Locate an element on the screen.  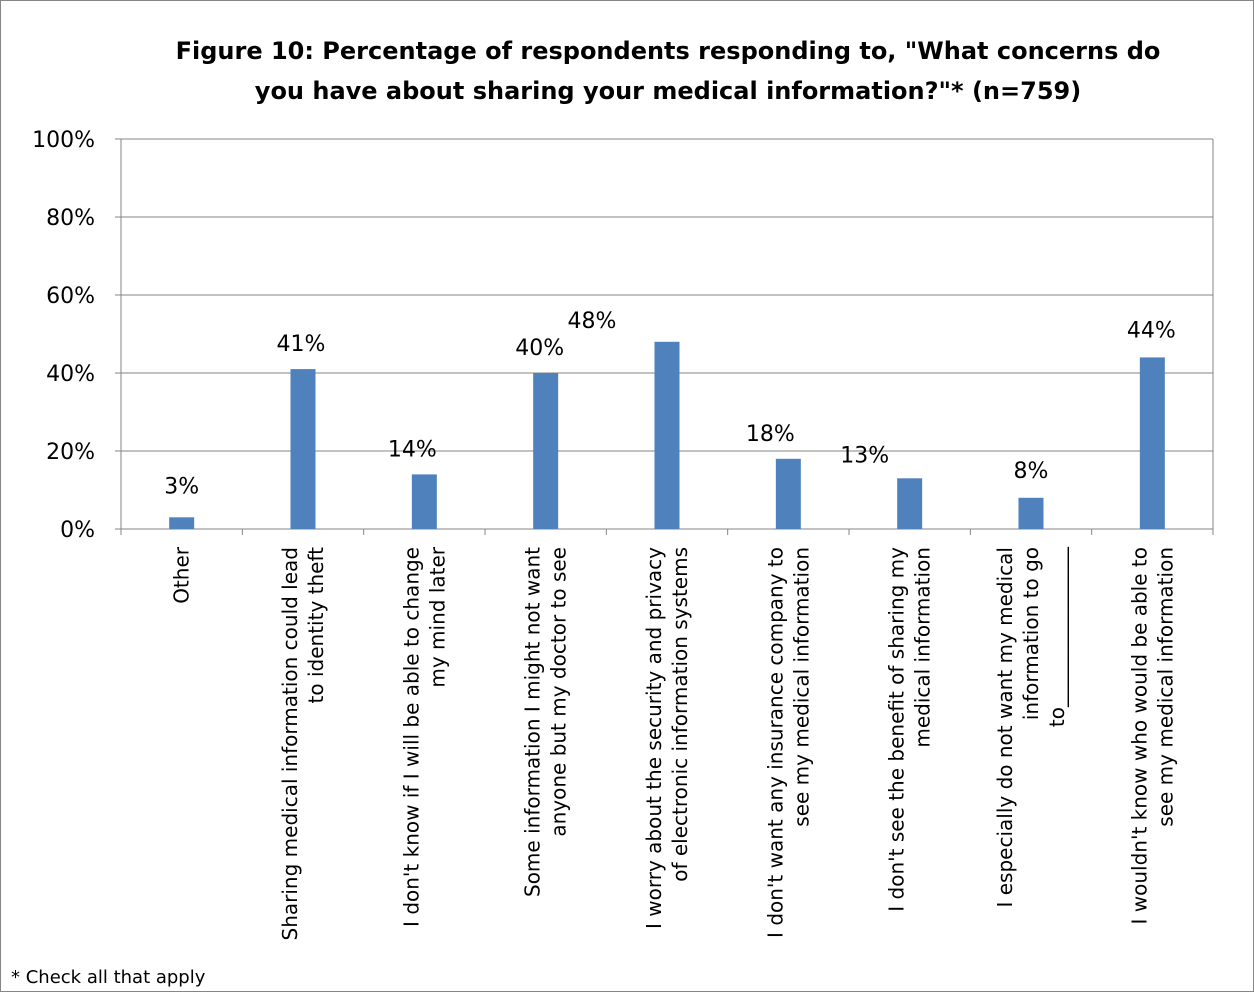
y-tick-label: 20% is located at coordinates (70, 452).